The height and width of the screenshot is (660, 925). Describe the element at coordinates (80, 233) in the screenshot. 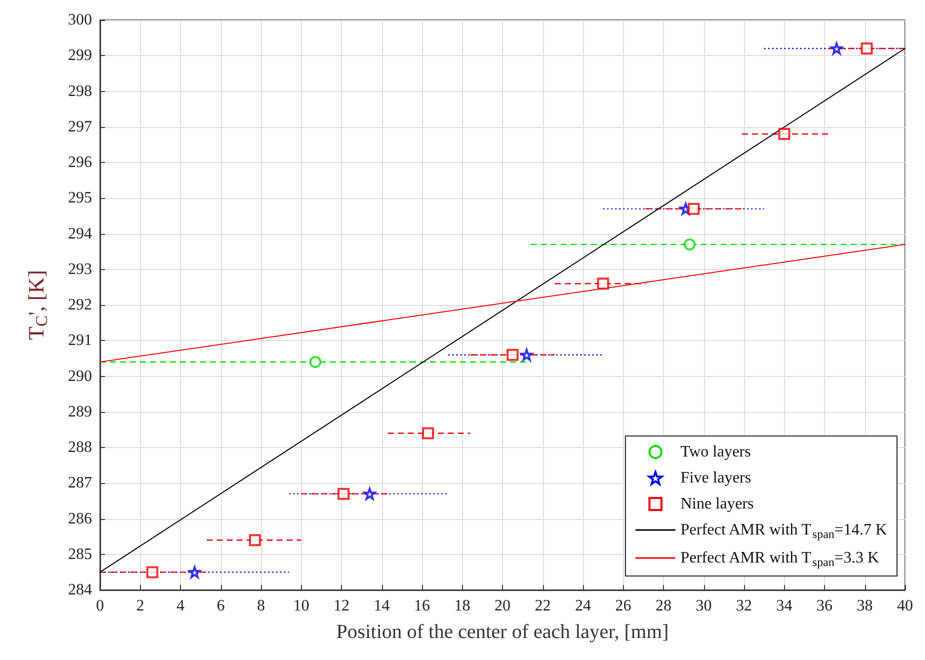

I see `y-tick-label: 294` at that location.